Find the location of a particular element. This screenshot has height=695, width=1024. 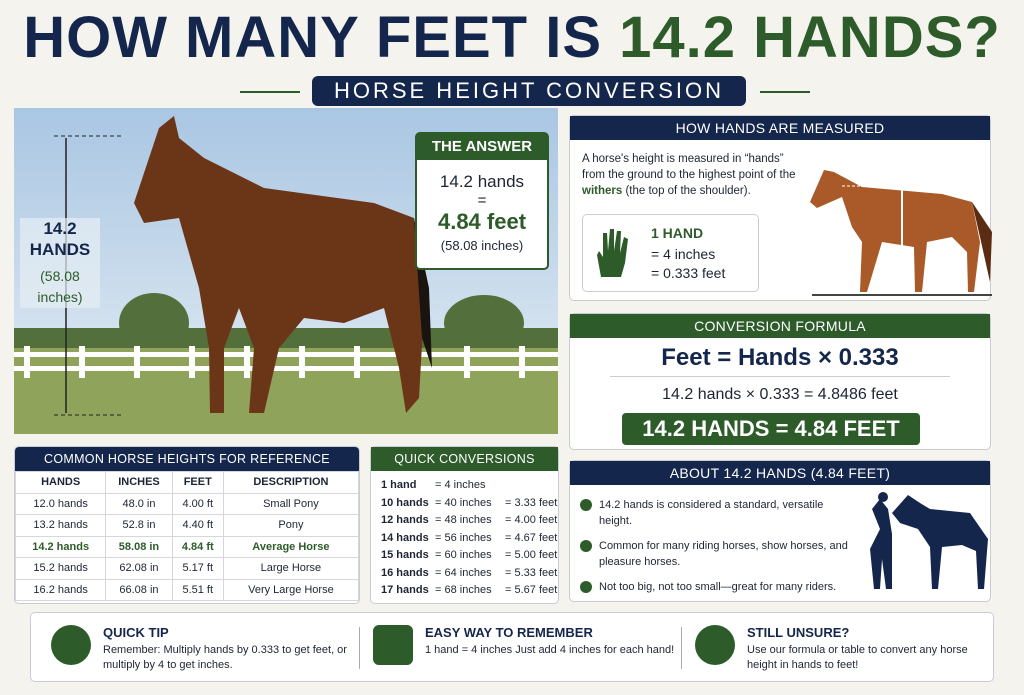

quick-cell: = 56 inches is located at coordinates (463, 537).